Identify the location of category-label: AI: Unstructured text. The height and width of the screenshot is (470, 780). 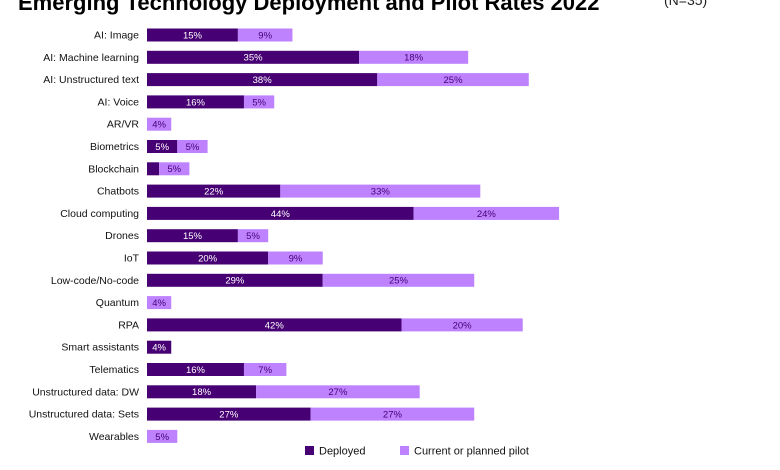
(91, 80).